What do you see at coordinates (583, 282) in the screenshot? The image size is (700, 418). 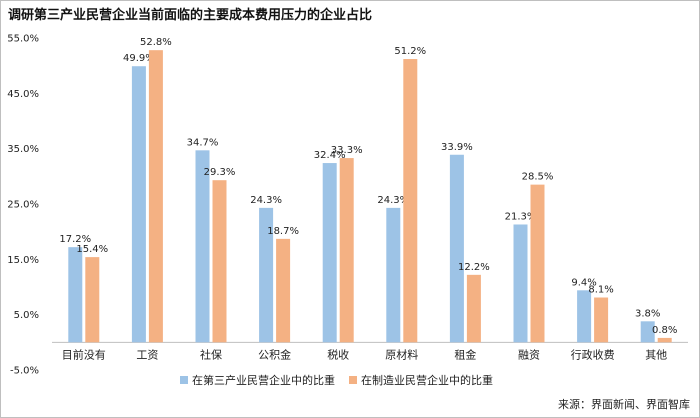 I see `data-label: 9.4%` at bounding box center [583, 282].